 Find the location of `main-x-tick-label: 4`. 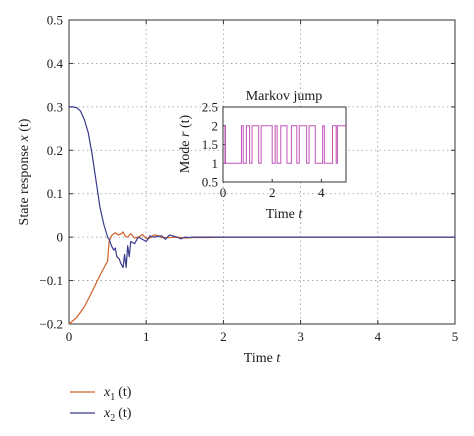

main-x-tick-label: 4 is located at coordinates (378, 336).